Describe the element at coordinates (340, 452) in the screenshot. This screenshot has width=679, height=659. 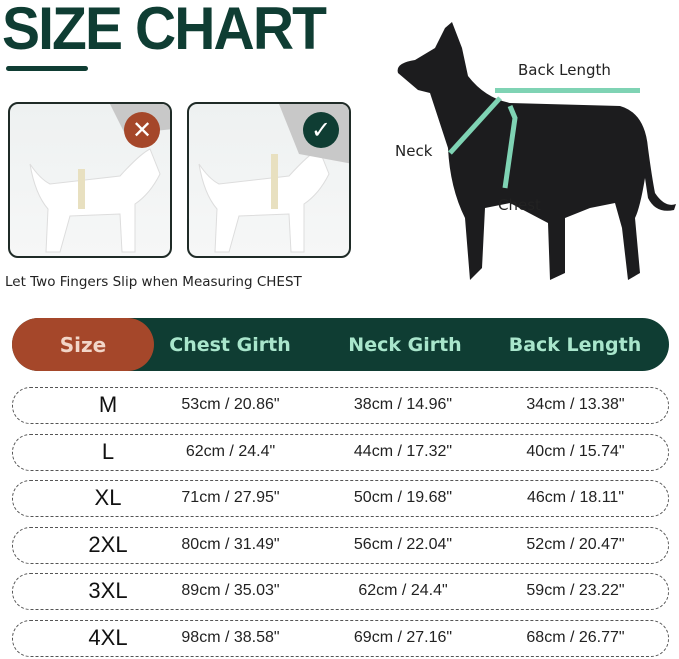
I see `table-row: L 62cm / 24.4" 44cm / 17.32" 40cm / 15.74"` at that location.